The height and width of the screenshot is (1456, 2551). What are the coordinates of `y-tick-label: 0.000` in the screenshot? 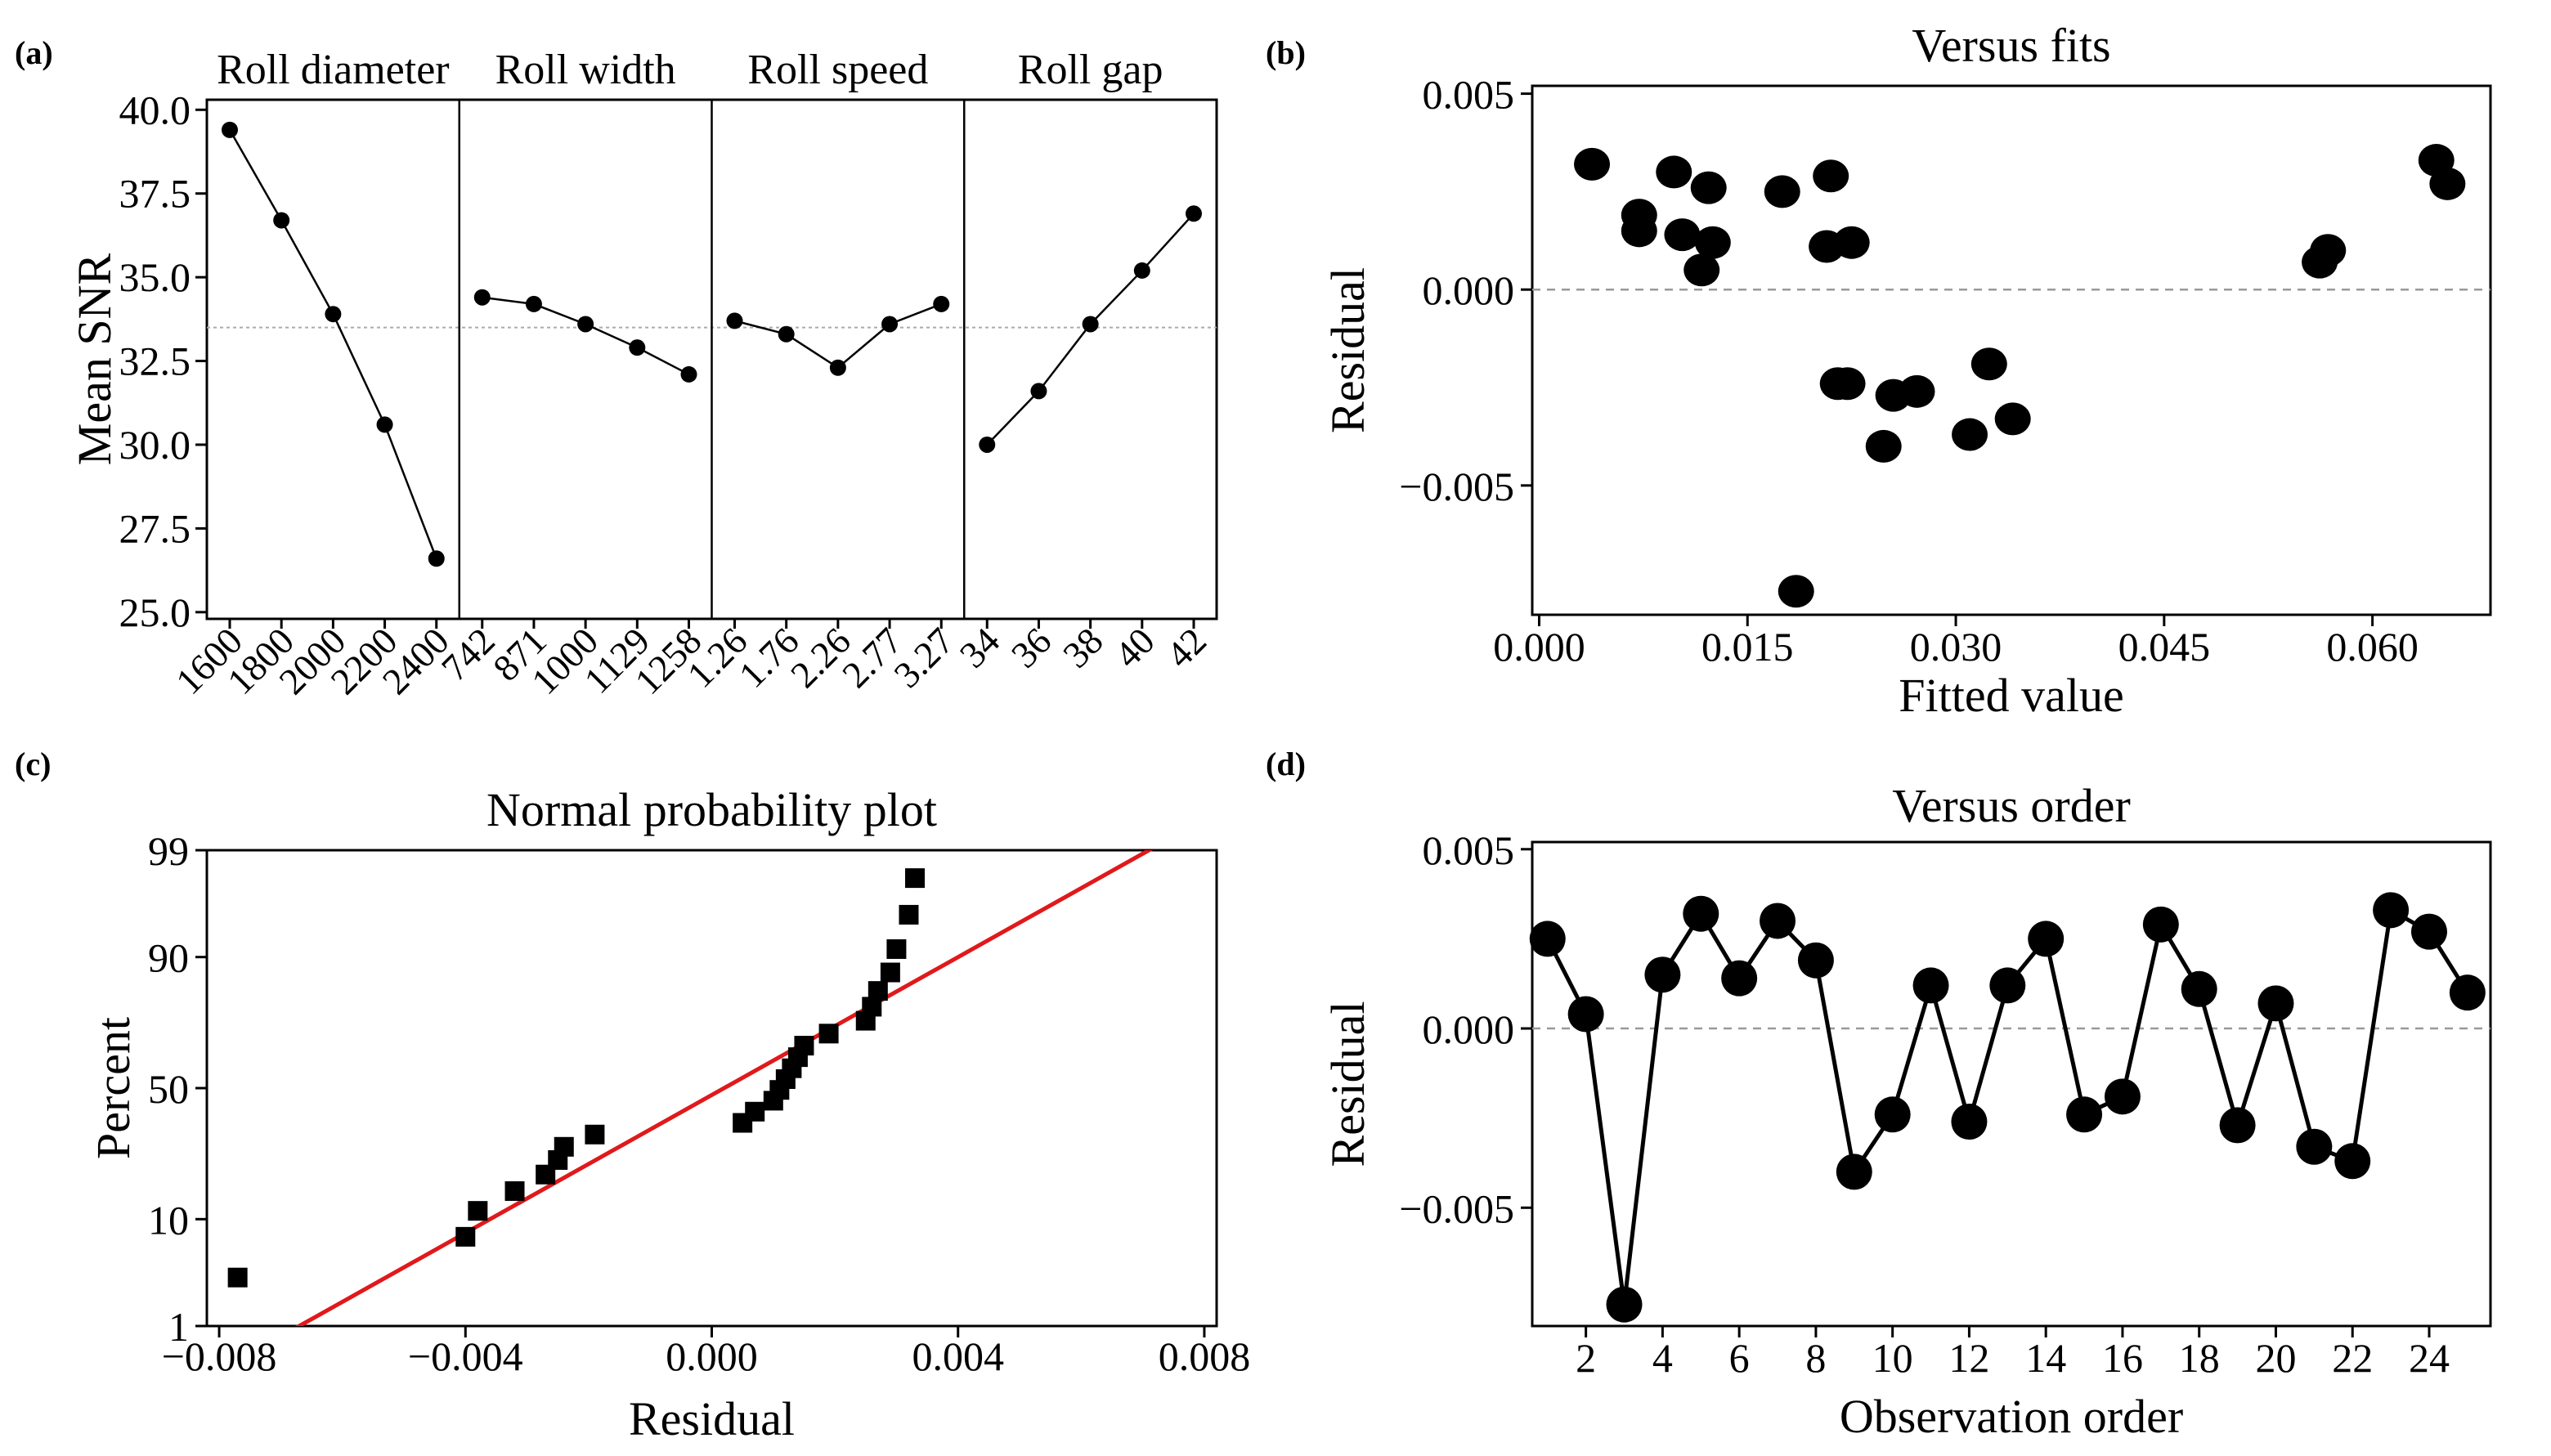 It's located at (1469, 1029).